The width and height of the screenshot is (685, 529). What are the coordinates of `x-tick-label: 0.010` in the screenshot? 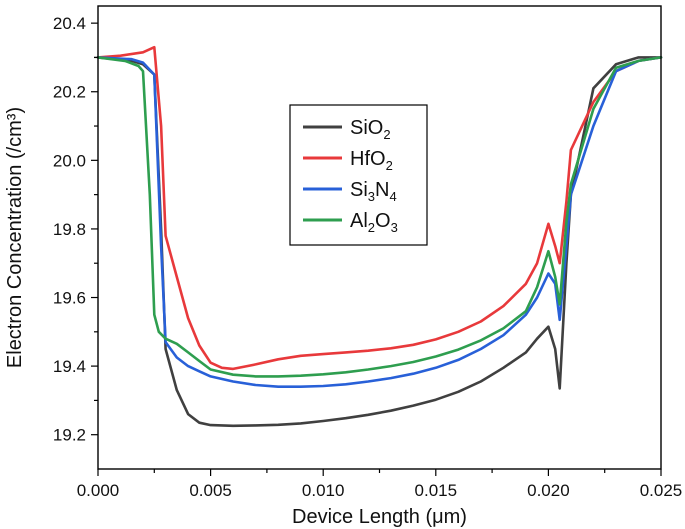 It's located at (323, 490).